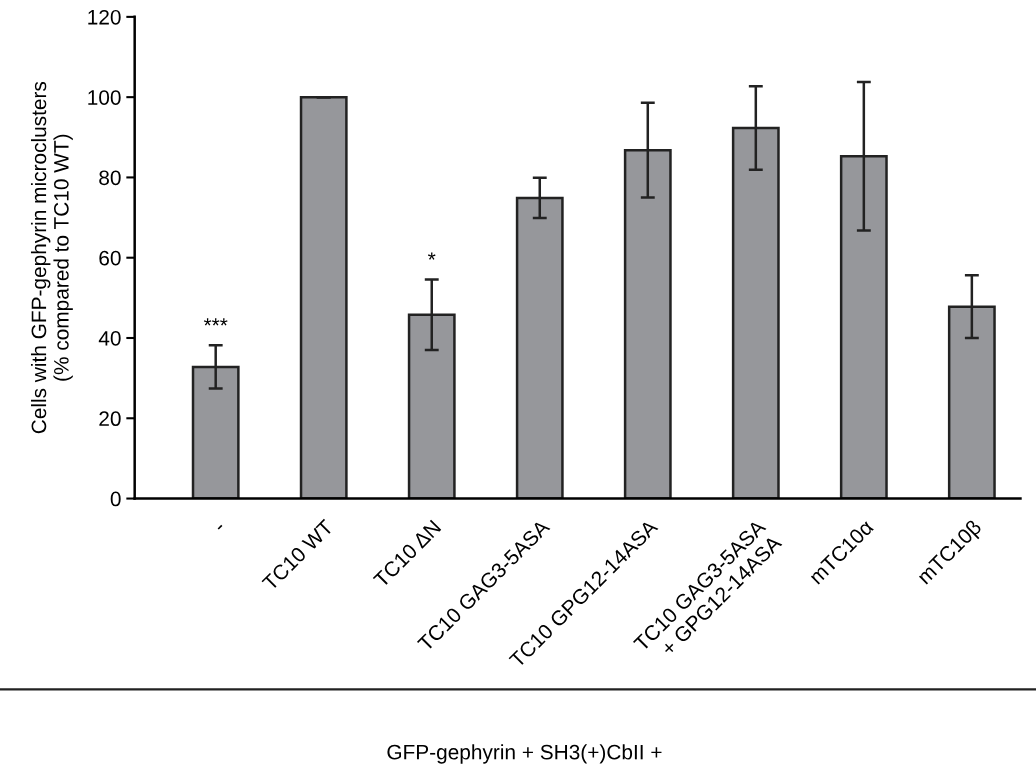 The width and height of the screenshot is (1036, 767). Describe the element at coordinates (104, 97) in the screenshot. I see `y-tick-label: 100` at that location.